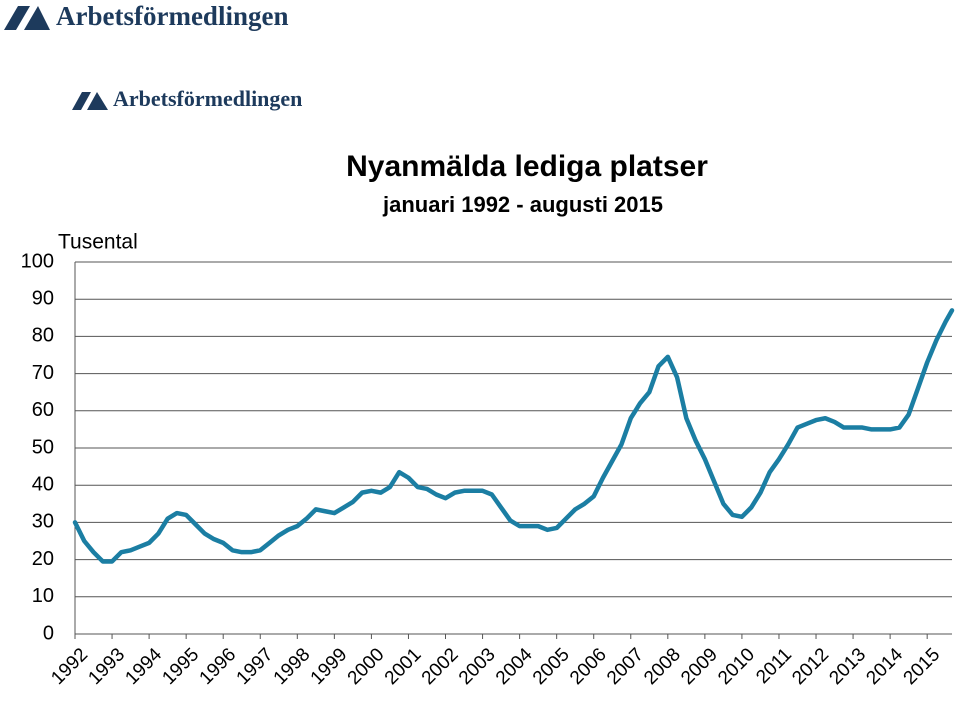 The width and height of the screenshot is (960, 710). Describe the element at coordinates (922, 666) in the screenshot. I see `x-tick-label: 2015` at that location.